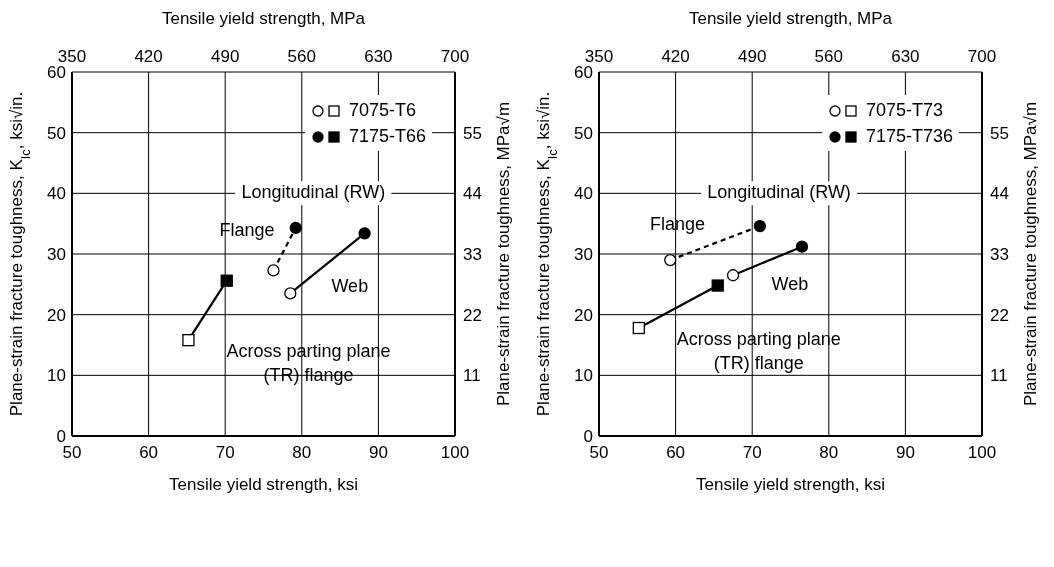  I want to click on legend-label: 7075-T6, so click(382, 110).